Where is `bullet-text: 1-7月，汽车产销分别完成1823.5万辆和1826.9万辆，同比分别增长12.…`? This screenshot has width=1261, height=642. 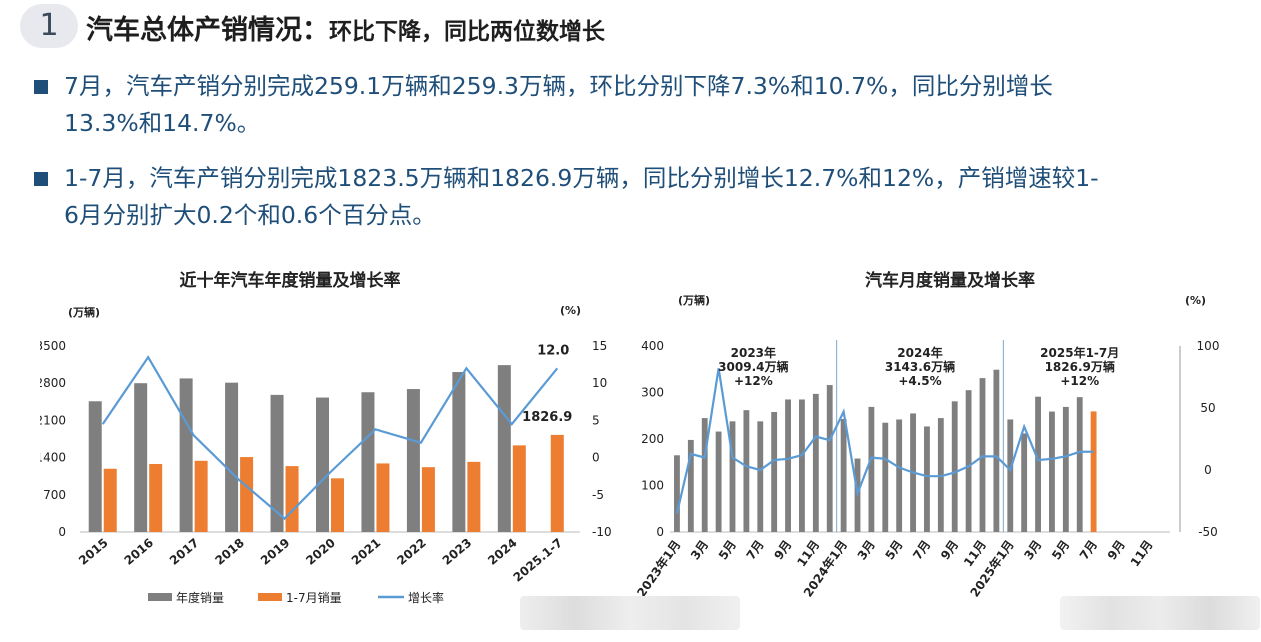
bullet-text: 1-7月，汽车产销分别完成1823.5万辆和1826.9万辆，同比分别增长12.… is located at coordinates (649, 197).